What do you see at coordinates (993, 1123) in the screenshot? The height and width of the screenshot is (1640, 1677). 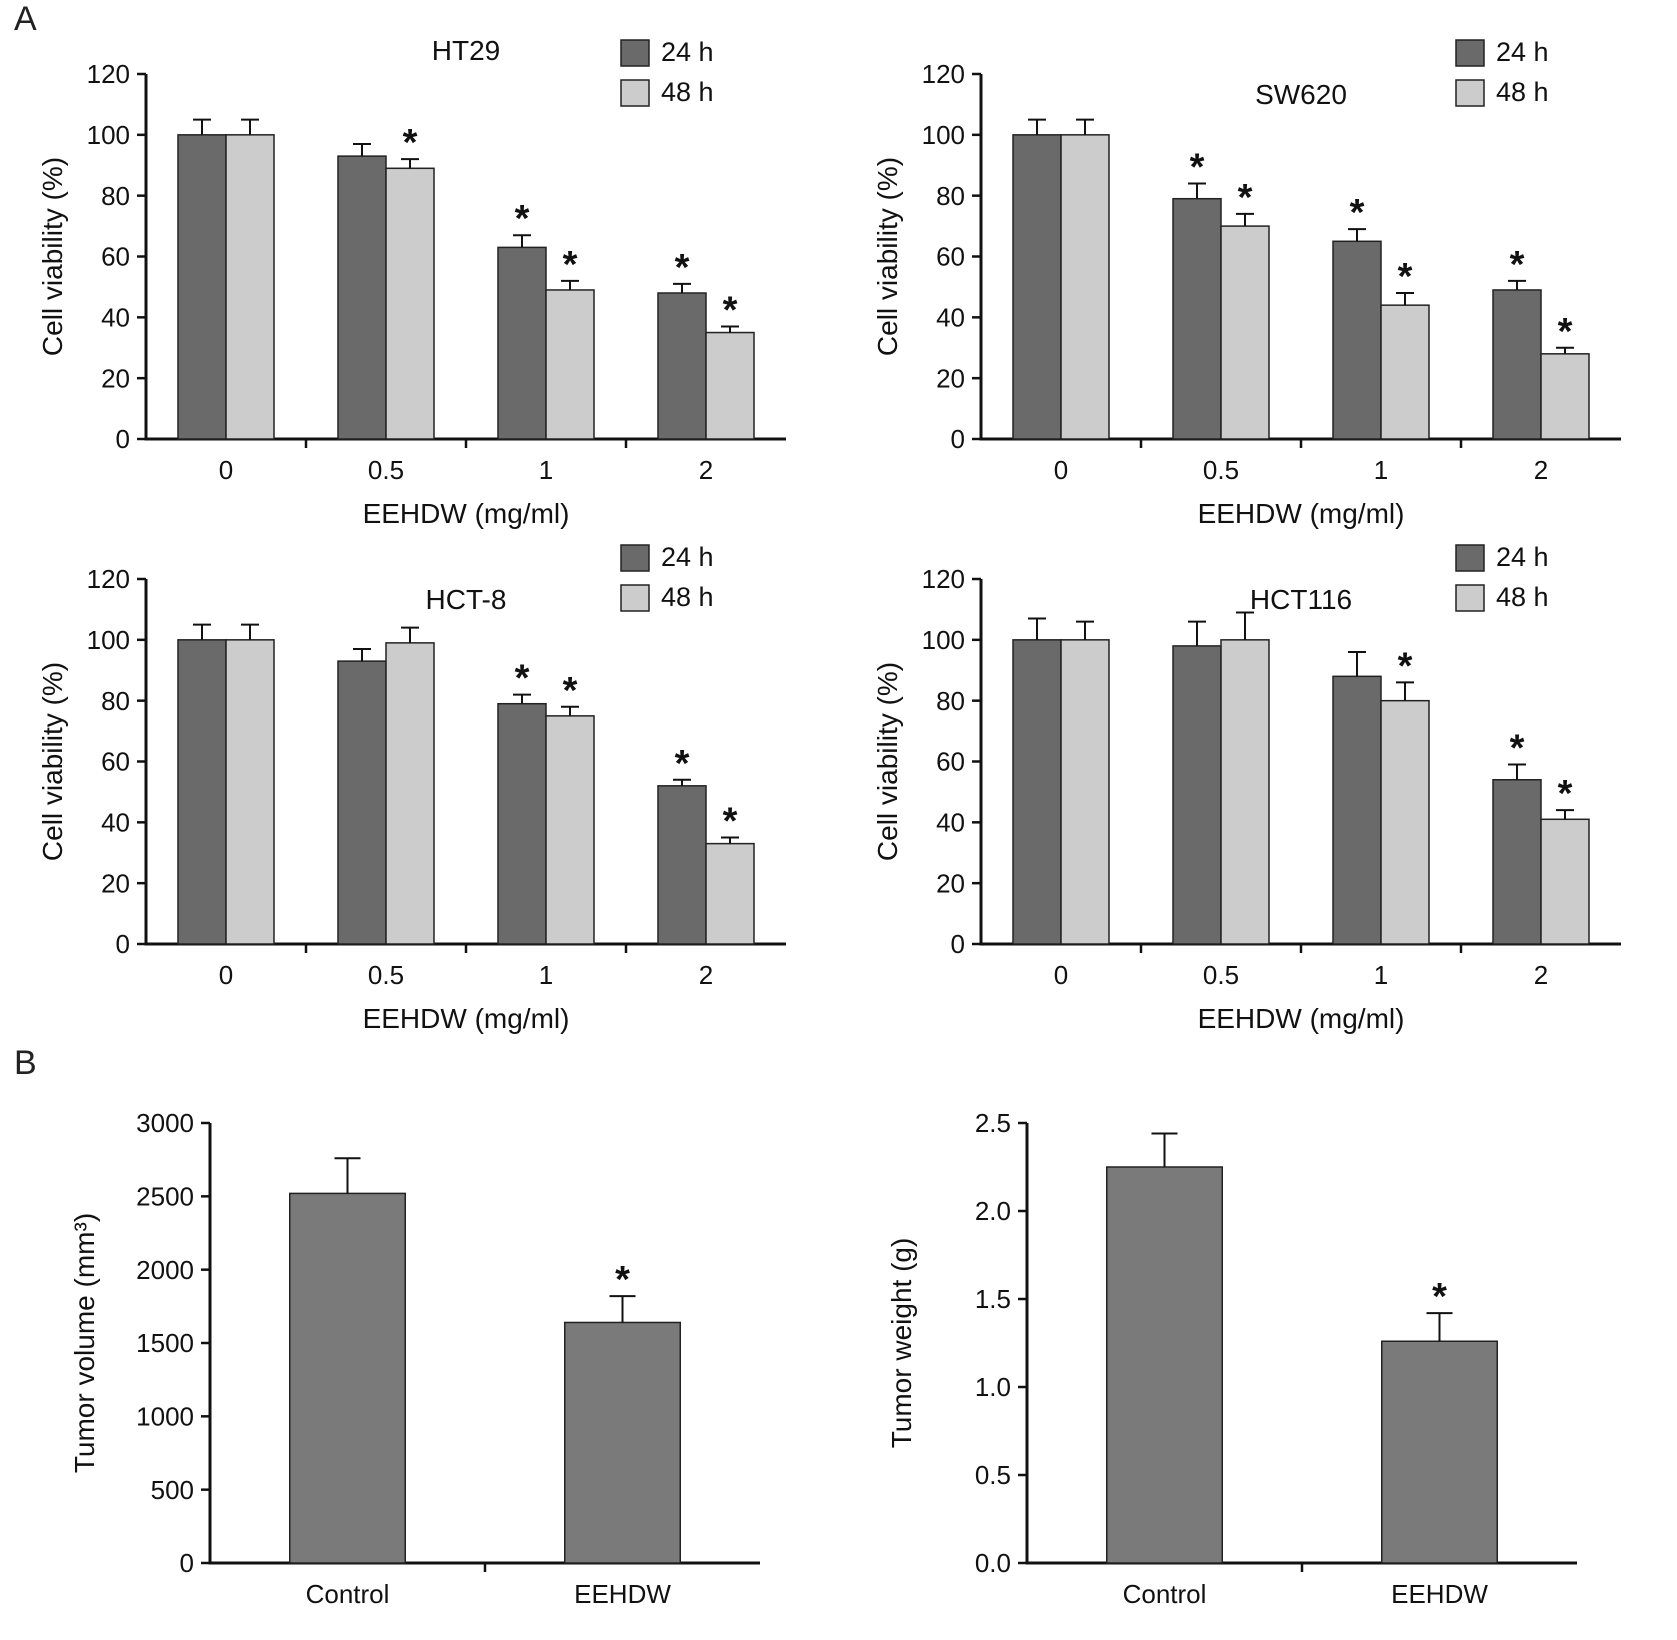 I see `y-tick-label: 2.5` at bounding box center [993, 1123].